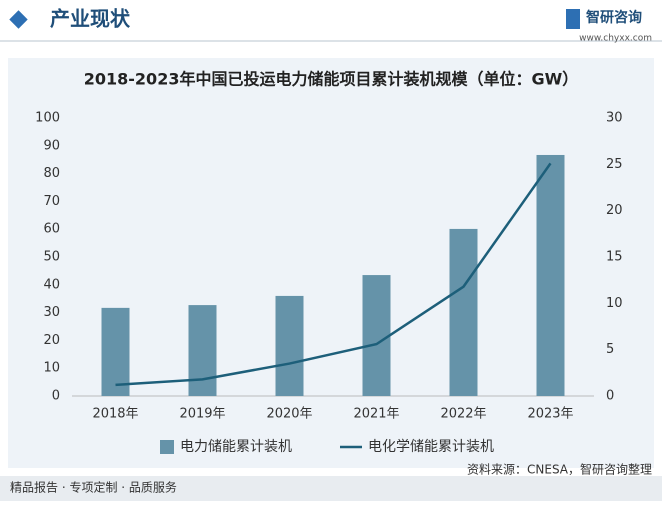 This screenshot has width=662, height=505. I want to click on url: www.chyxx.com, so click(615, 39).